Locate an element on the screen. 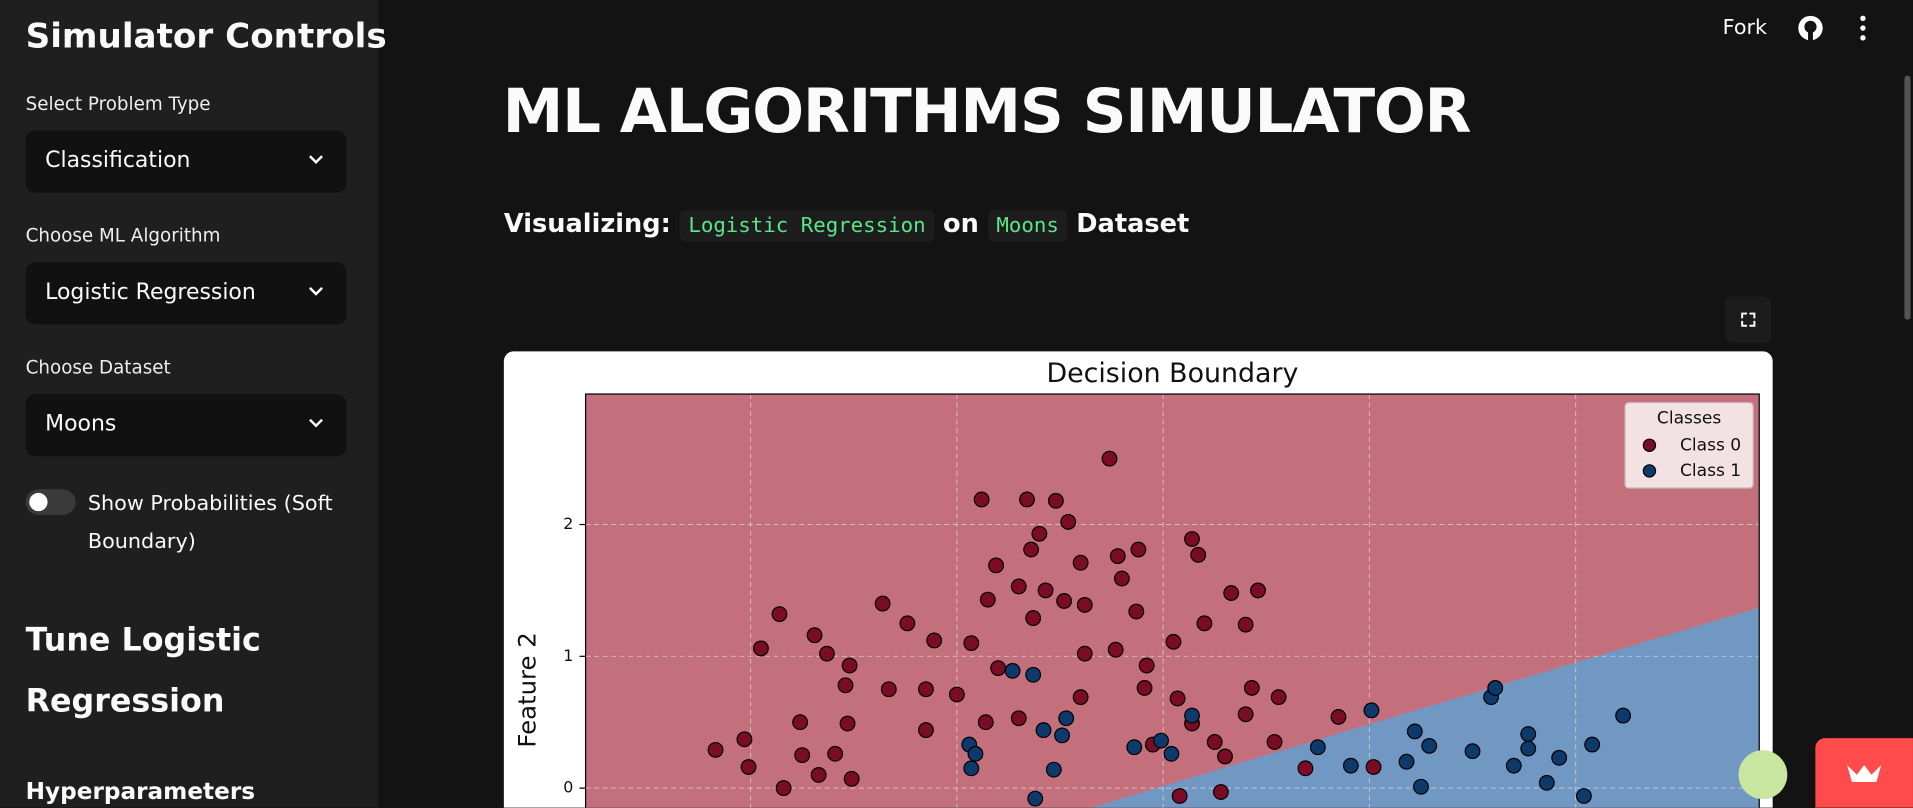  fork-button: Fork is located at coordinates (1745, 28).